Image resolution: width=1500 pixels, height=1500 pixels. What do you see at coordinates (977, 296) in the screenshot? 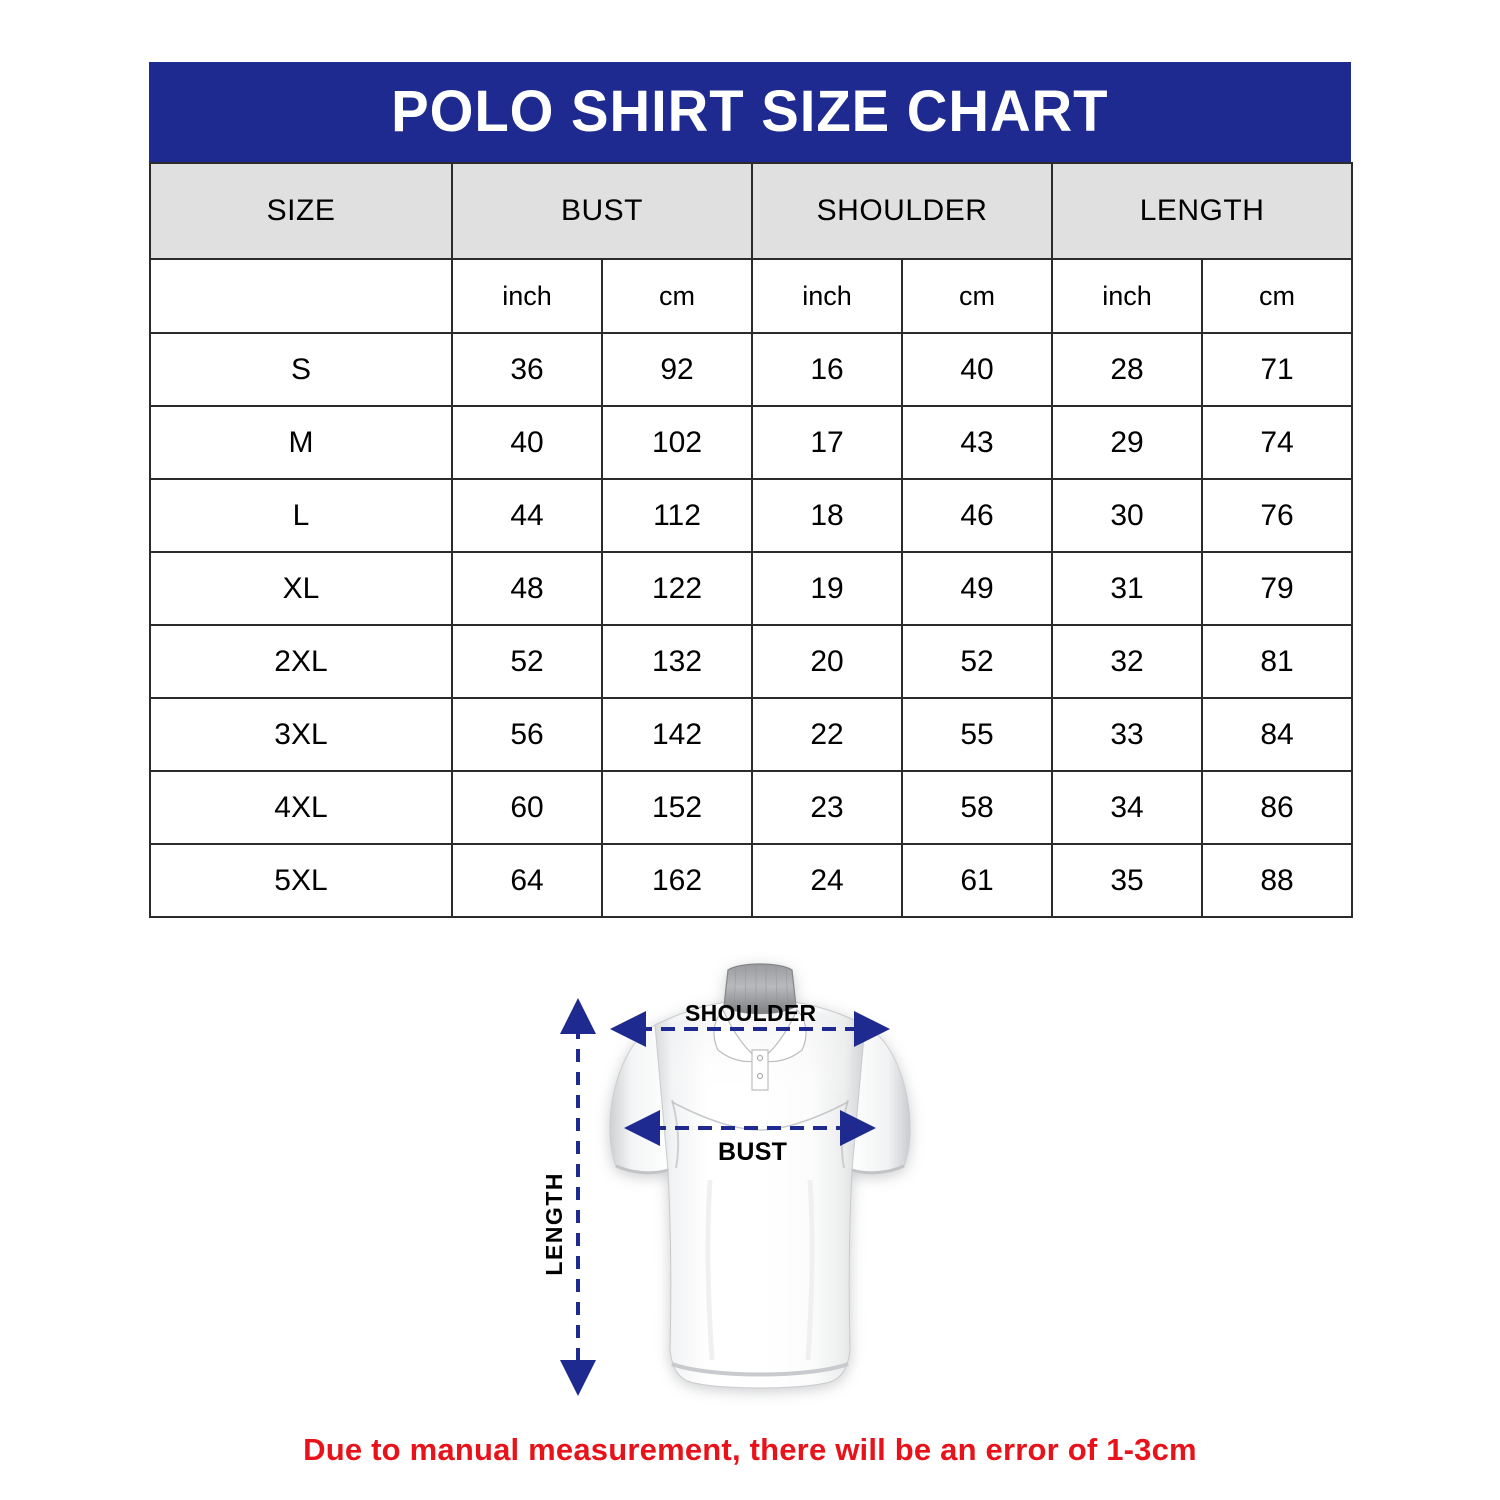
I see `unit-header-shoulder-cm: cm` at bounding box center [977, 296].